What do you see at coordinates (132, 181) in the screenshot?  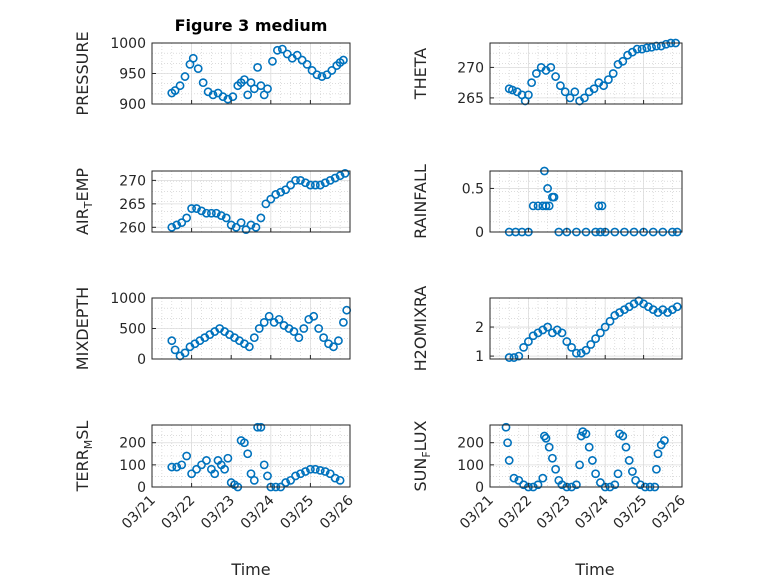 I see `y-tick-label: 270` at bounding box center [132, 181].